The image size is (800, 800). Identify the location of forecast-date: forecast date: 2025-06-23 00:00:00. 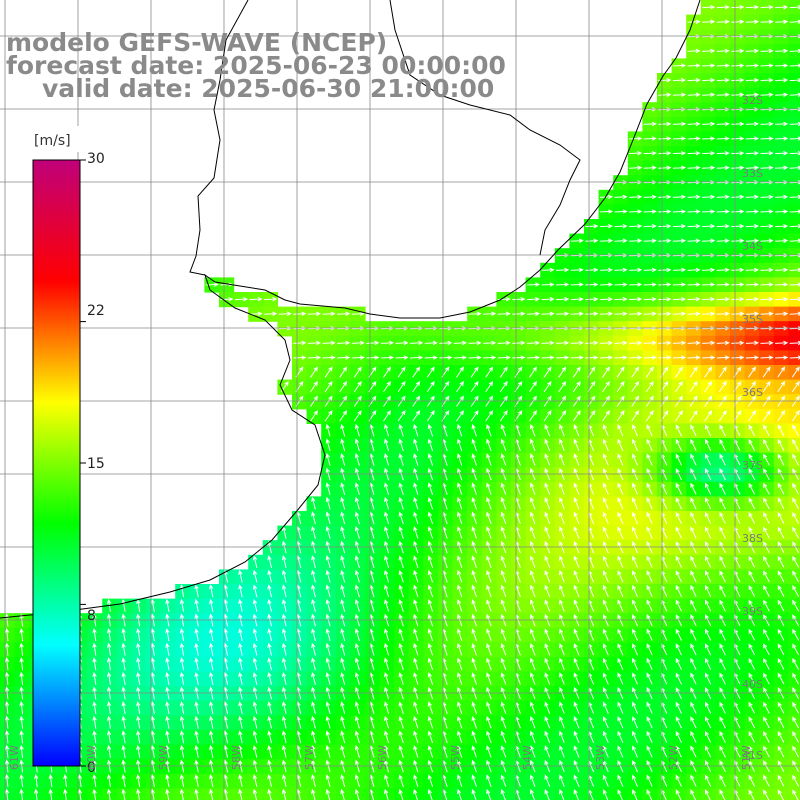
(256, 65).